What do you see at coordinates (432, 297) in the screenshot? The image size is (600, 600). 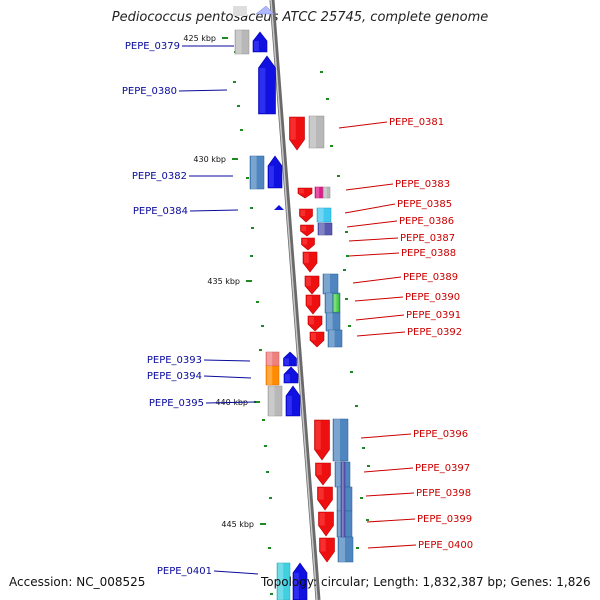 I see `gene-label-PEPE_0390: PEPE_0390` at bounding box center [432, 297].